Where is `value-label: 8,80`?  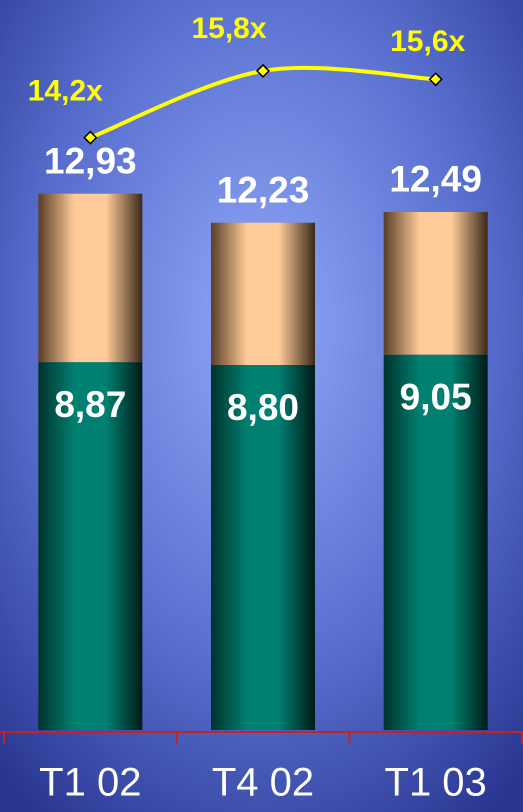 value-label: 8,80 is located at coordinates (263, 407).